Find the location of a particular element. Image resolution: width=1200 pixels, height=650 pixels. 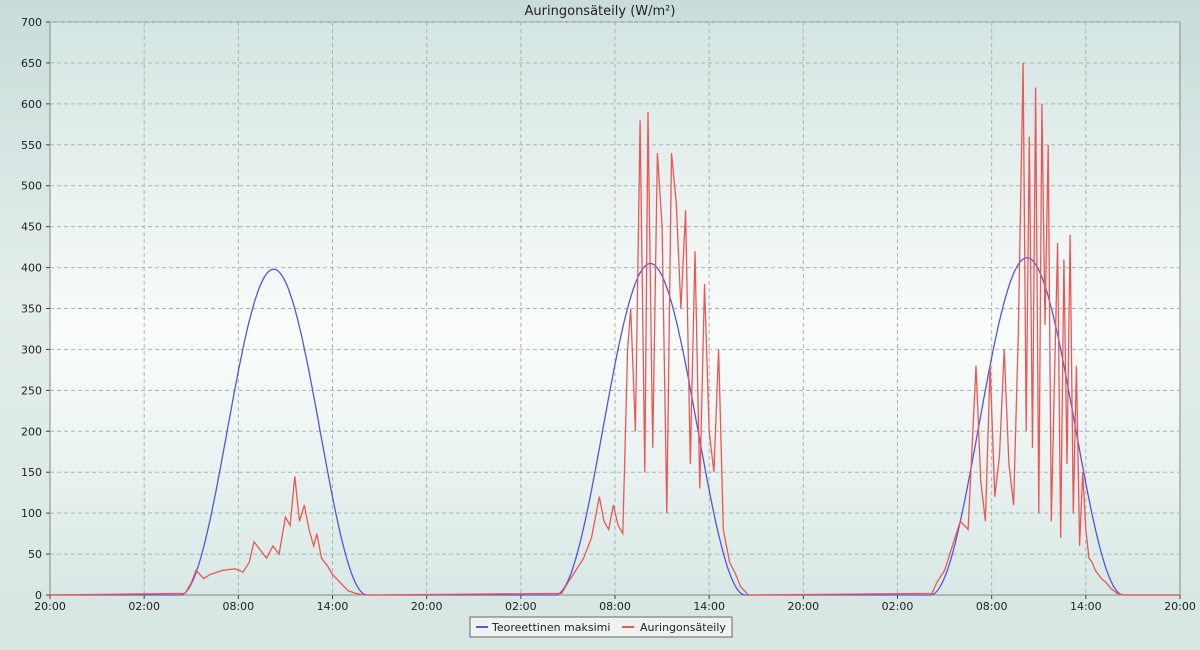

y-tick-label: 100 is located at coordinates (31, 513).